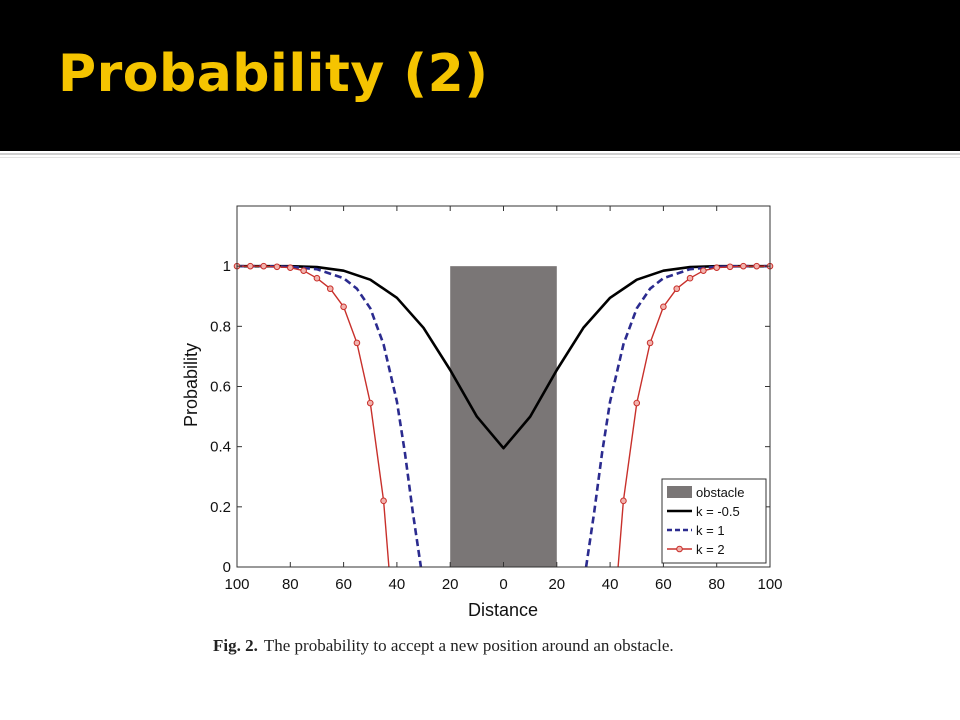  I want to click on legend-label-2: k = 1, so click(710, 530).